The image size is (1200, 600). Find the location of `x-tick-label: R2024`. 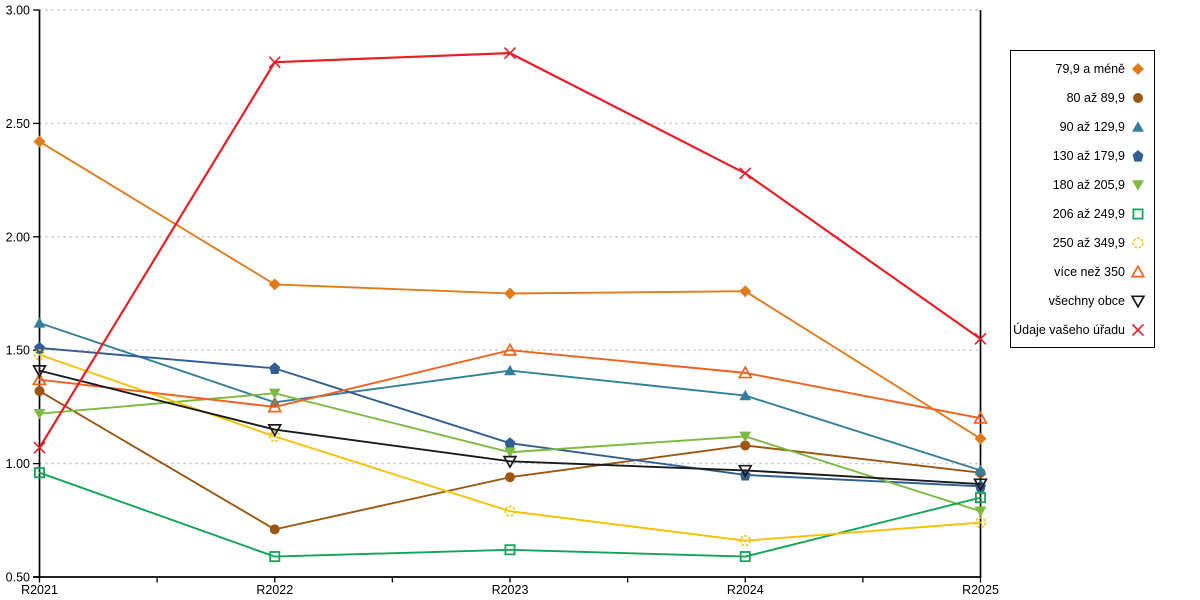

x-tick-label: R2024 is located at coordinates (745, 590).